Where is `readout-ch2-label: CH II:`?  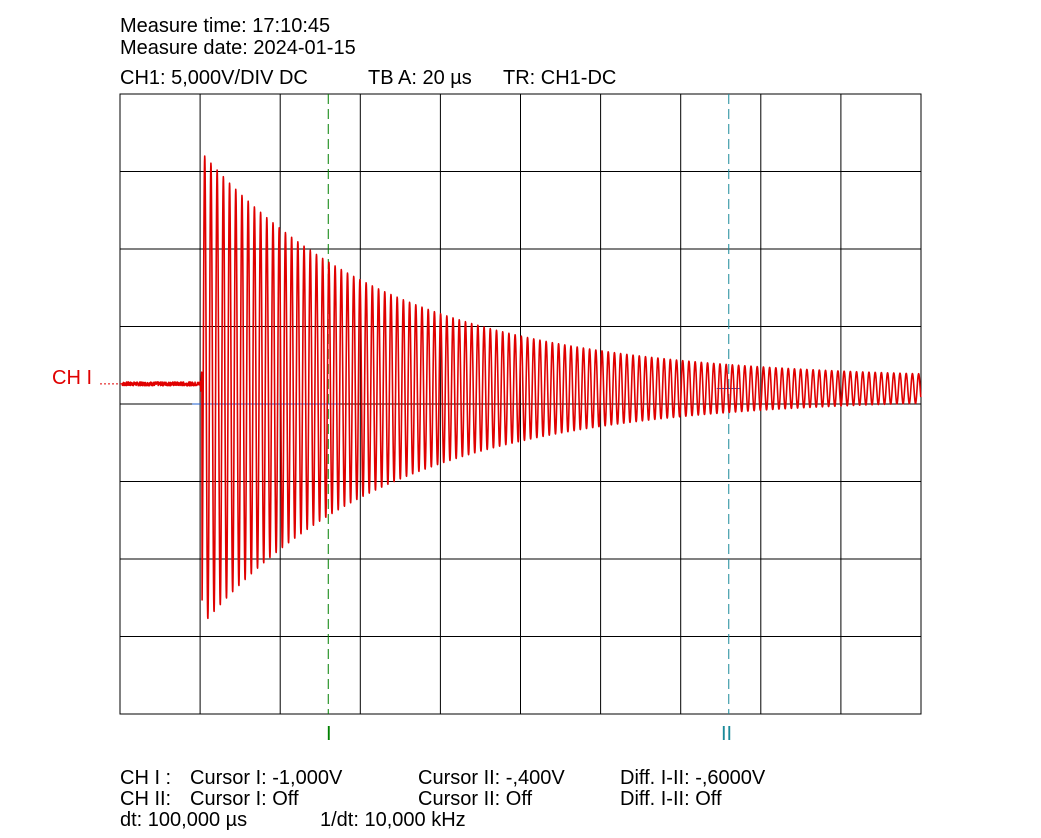 readout-ch2-label: CH II: is located at coordinates (146, 799).